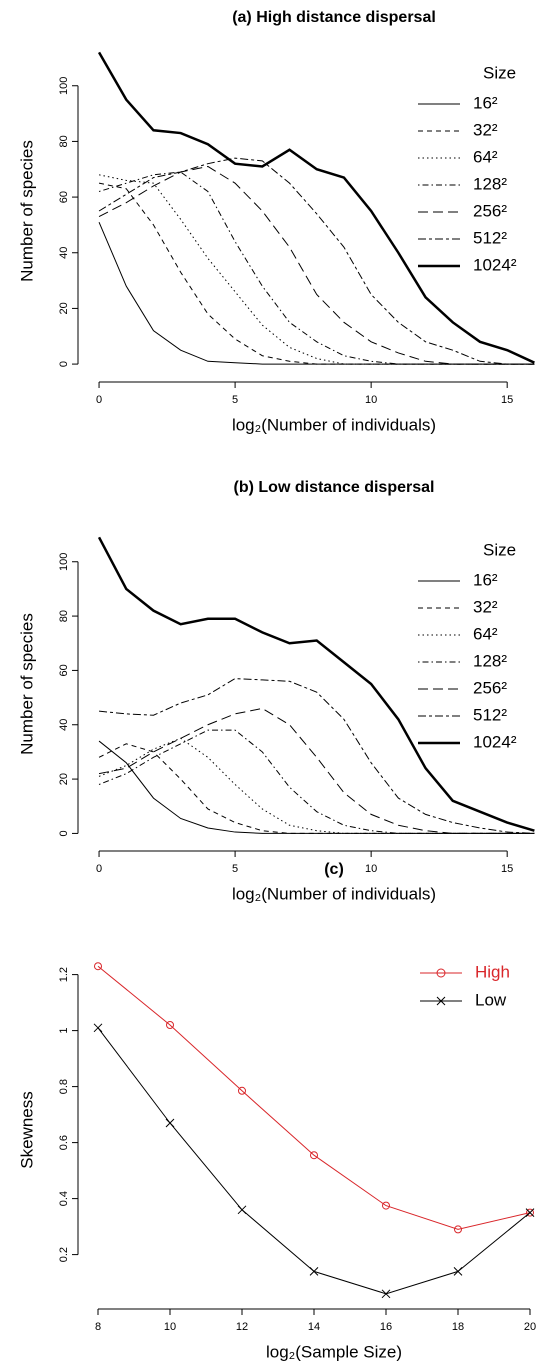  I want to click on x-tick-label: 8, so click(98, 1327).